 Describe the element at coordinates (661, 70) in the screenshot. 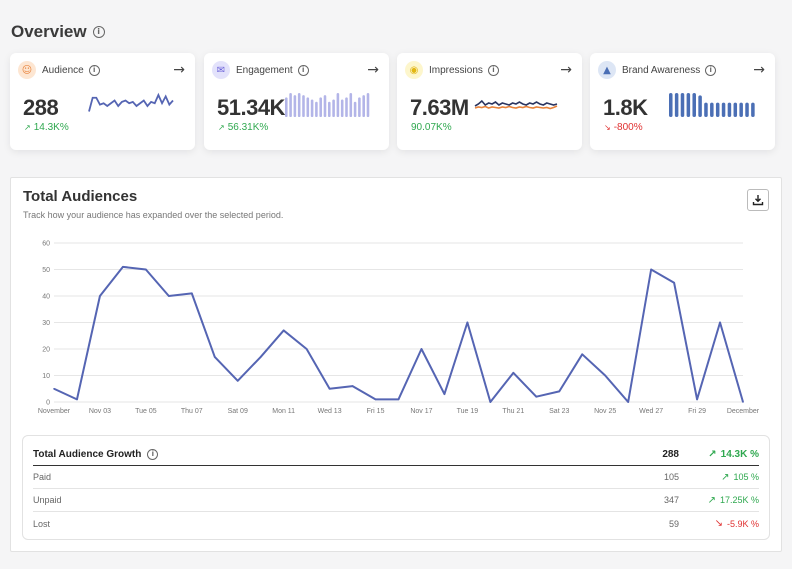

I see `card-label: Brand Awareness` at that location.